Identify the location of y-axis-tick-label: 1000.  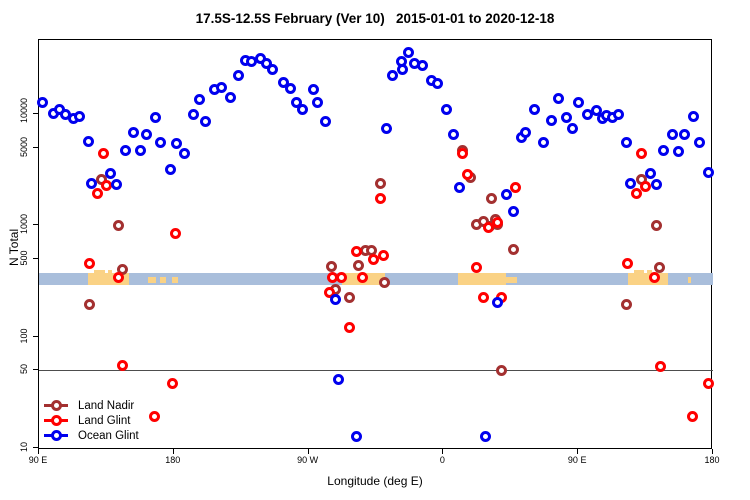
(24, 224).